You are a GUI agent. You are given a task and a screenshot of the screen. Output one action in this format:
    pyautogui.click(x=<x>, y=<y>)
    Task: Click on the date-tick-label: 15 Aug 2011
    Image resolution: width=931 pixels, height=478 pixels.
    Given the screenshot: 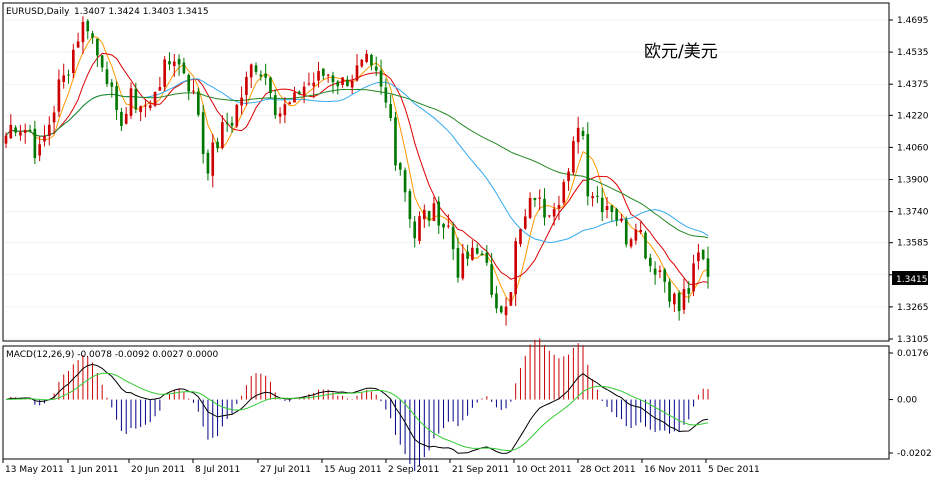 What is the action you would take?
    pyautogui.click(x=353, y=470)
    